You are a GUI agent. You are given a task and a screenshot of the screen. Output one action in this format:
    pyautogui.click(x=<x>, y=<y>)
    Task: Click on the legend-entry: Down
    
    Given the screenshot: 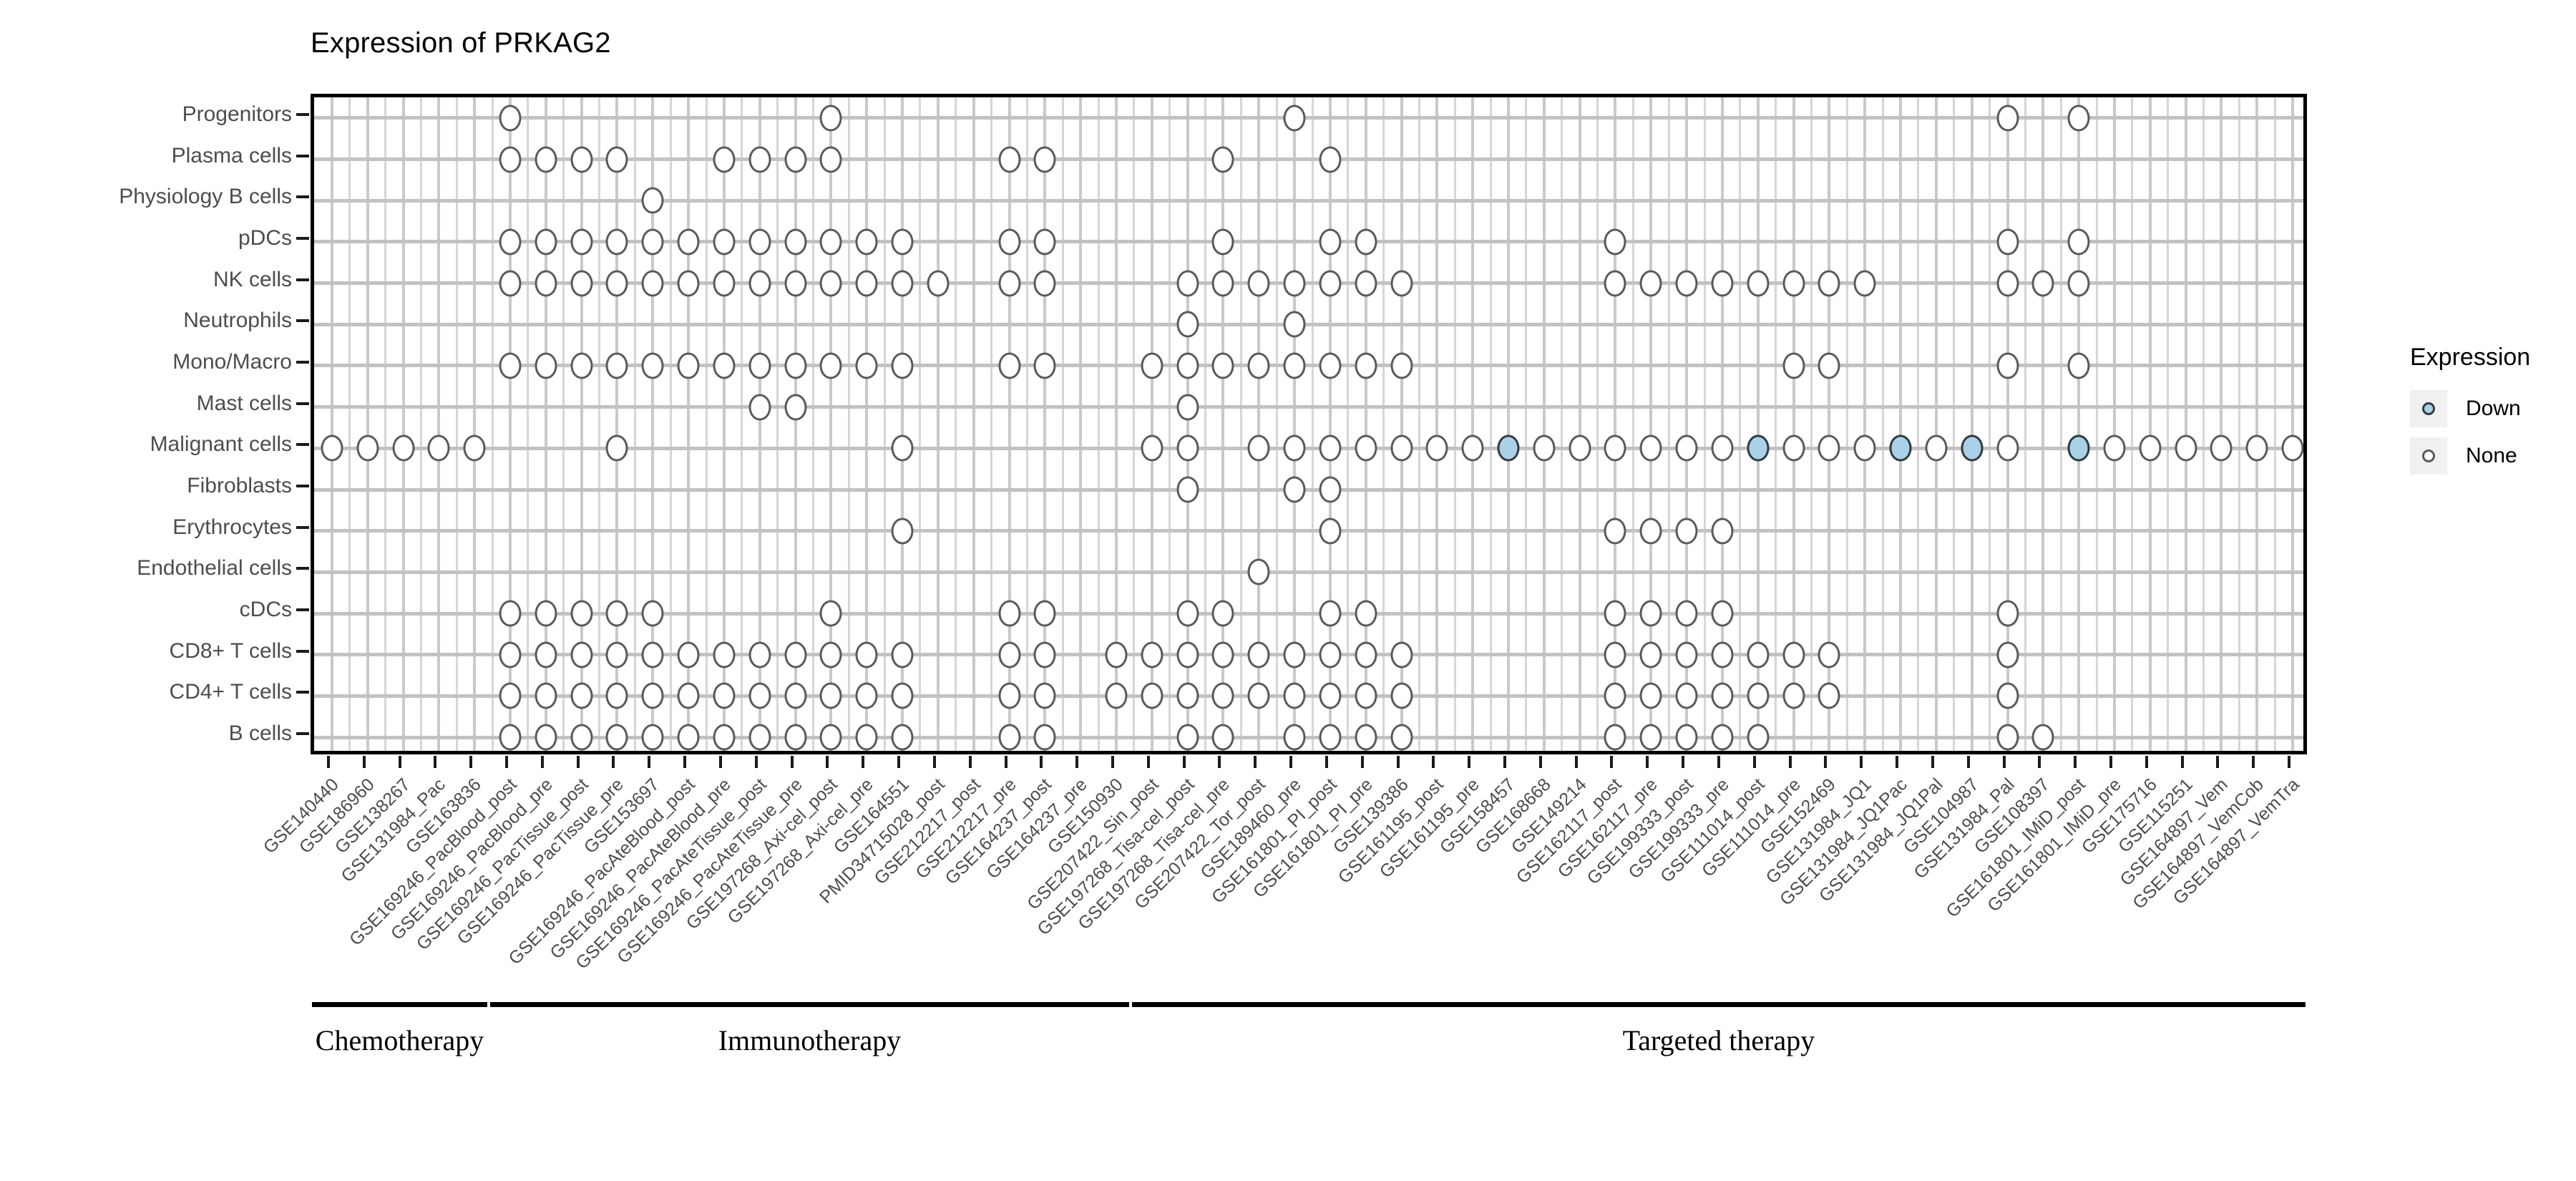 What is the action you would take?
    pyautogui.click(x=2470, y=408)
    